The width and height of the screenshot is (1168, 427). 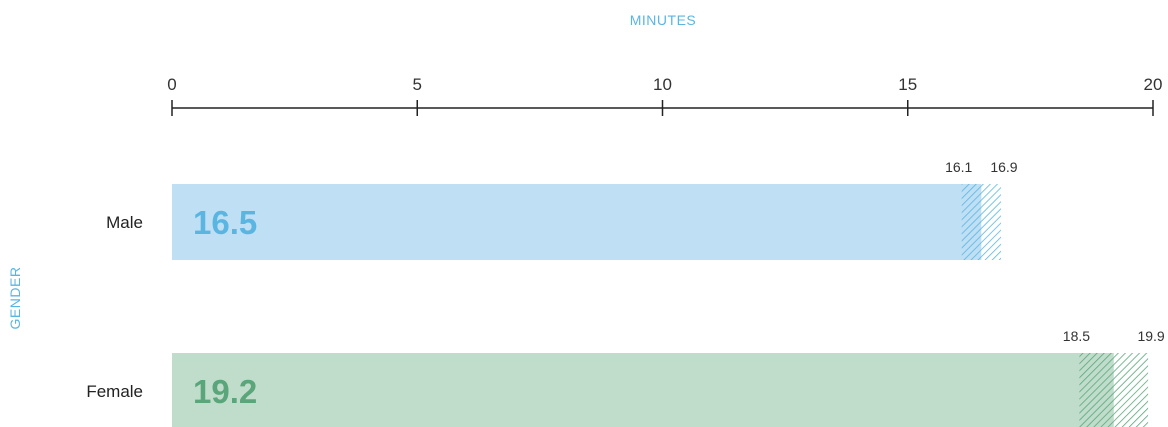 I want to click on ci-high-label: 19.9, so click(x=1150, y=336).